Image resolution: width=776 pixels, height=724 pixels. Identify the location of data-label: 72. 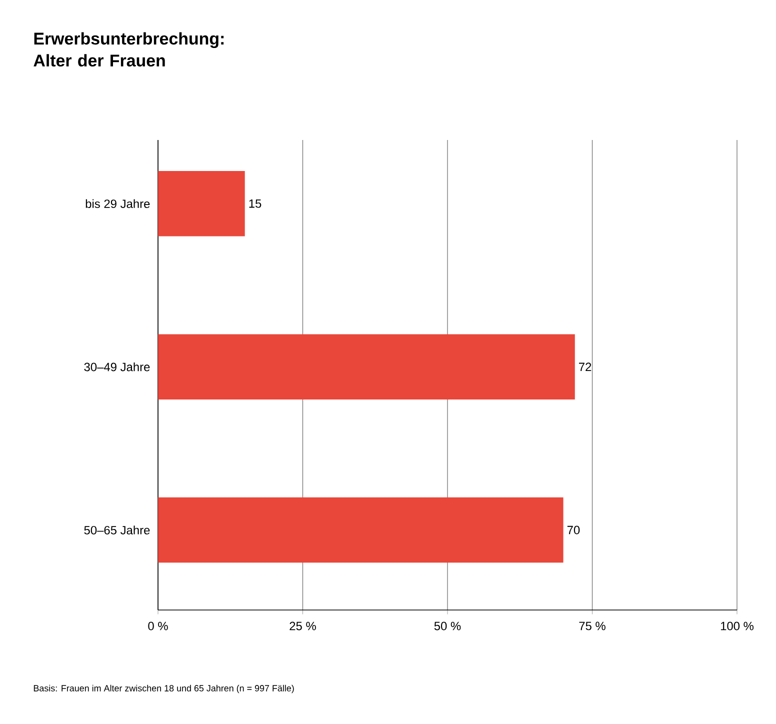
(585, 367).